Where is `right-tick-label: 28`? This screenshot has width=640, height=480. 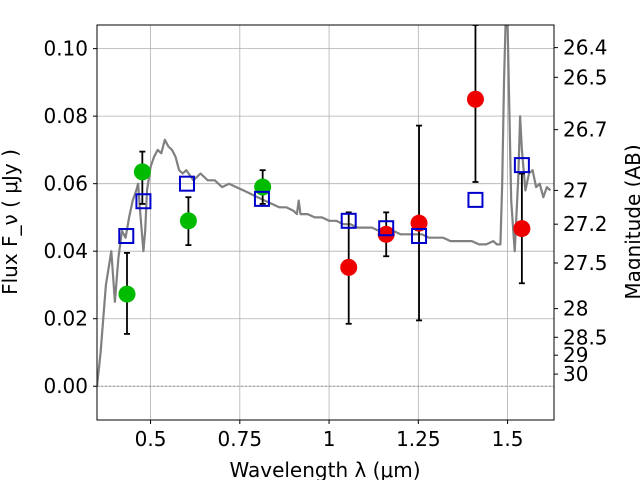 right-tick-label: 28 is located at coordinates (575, 309).